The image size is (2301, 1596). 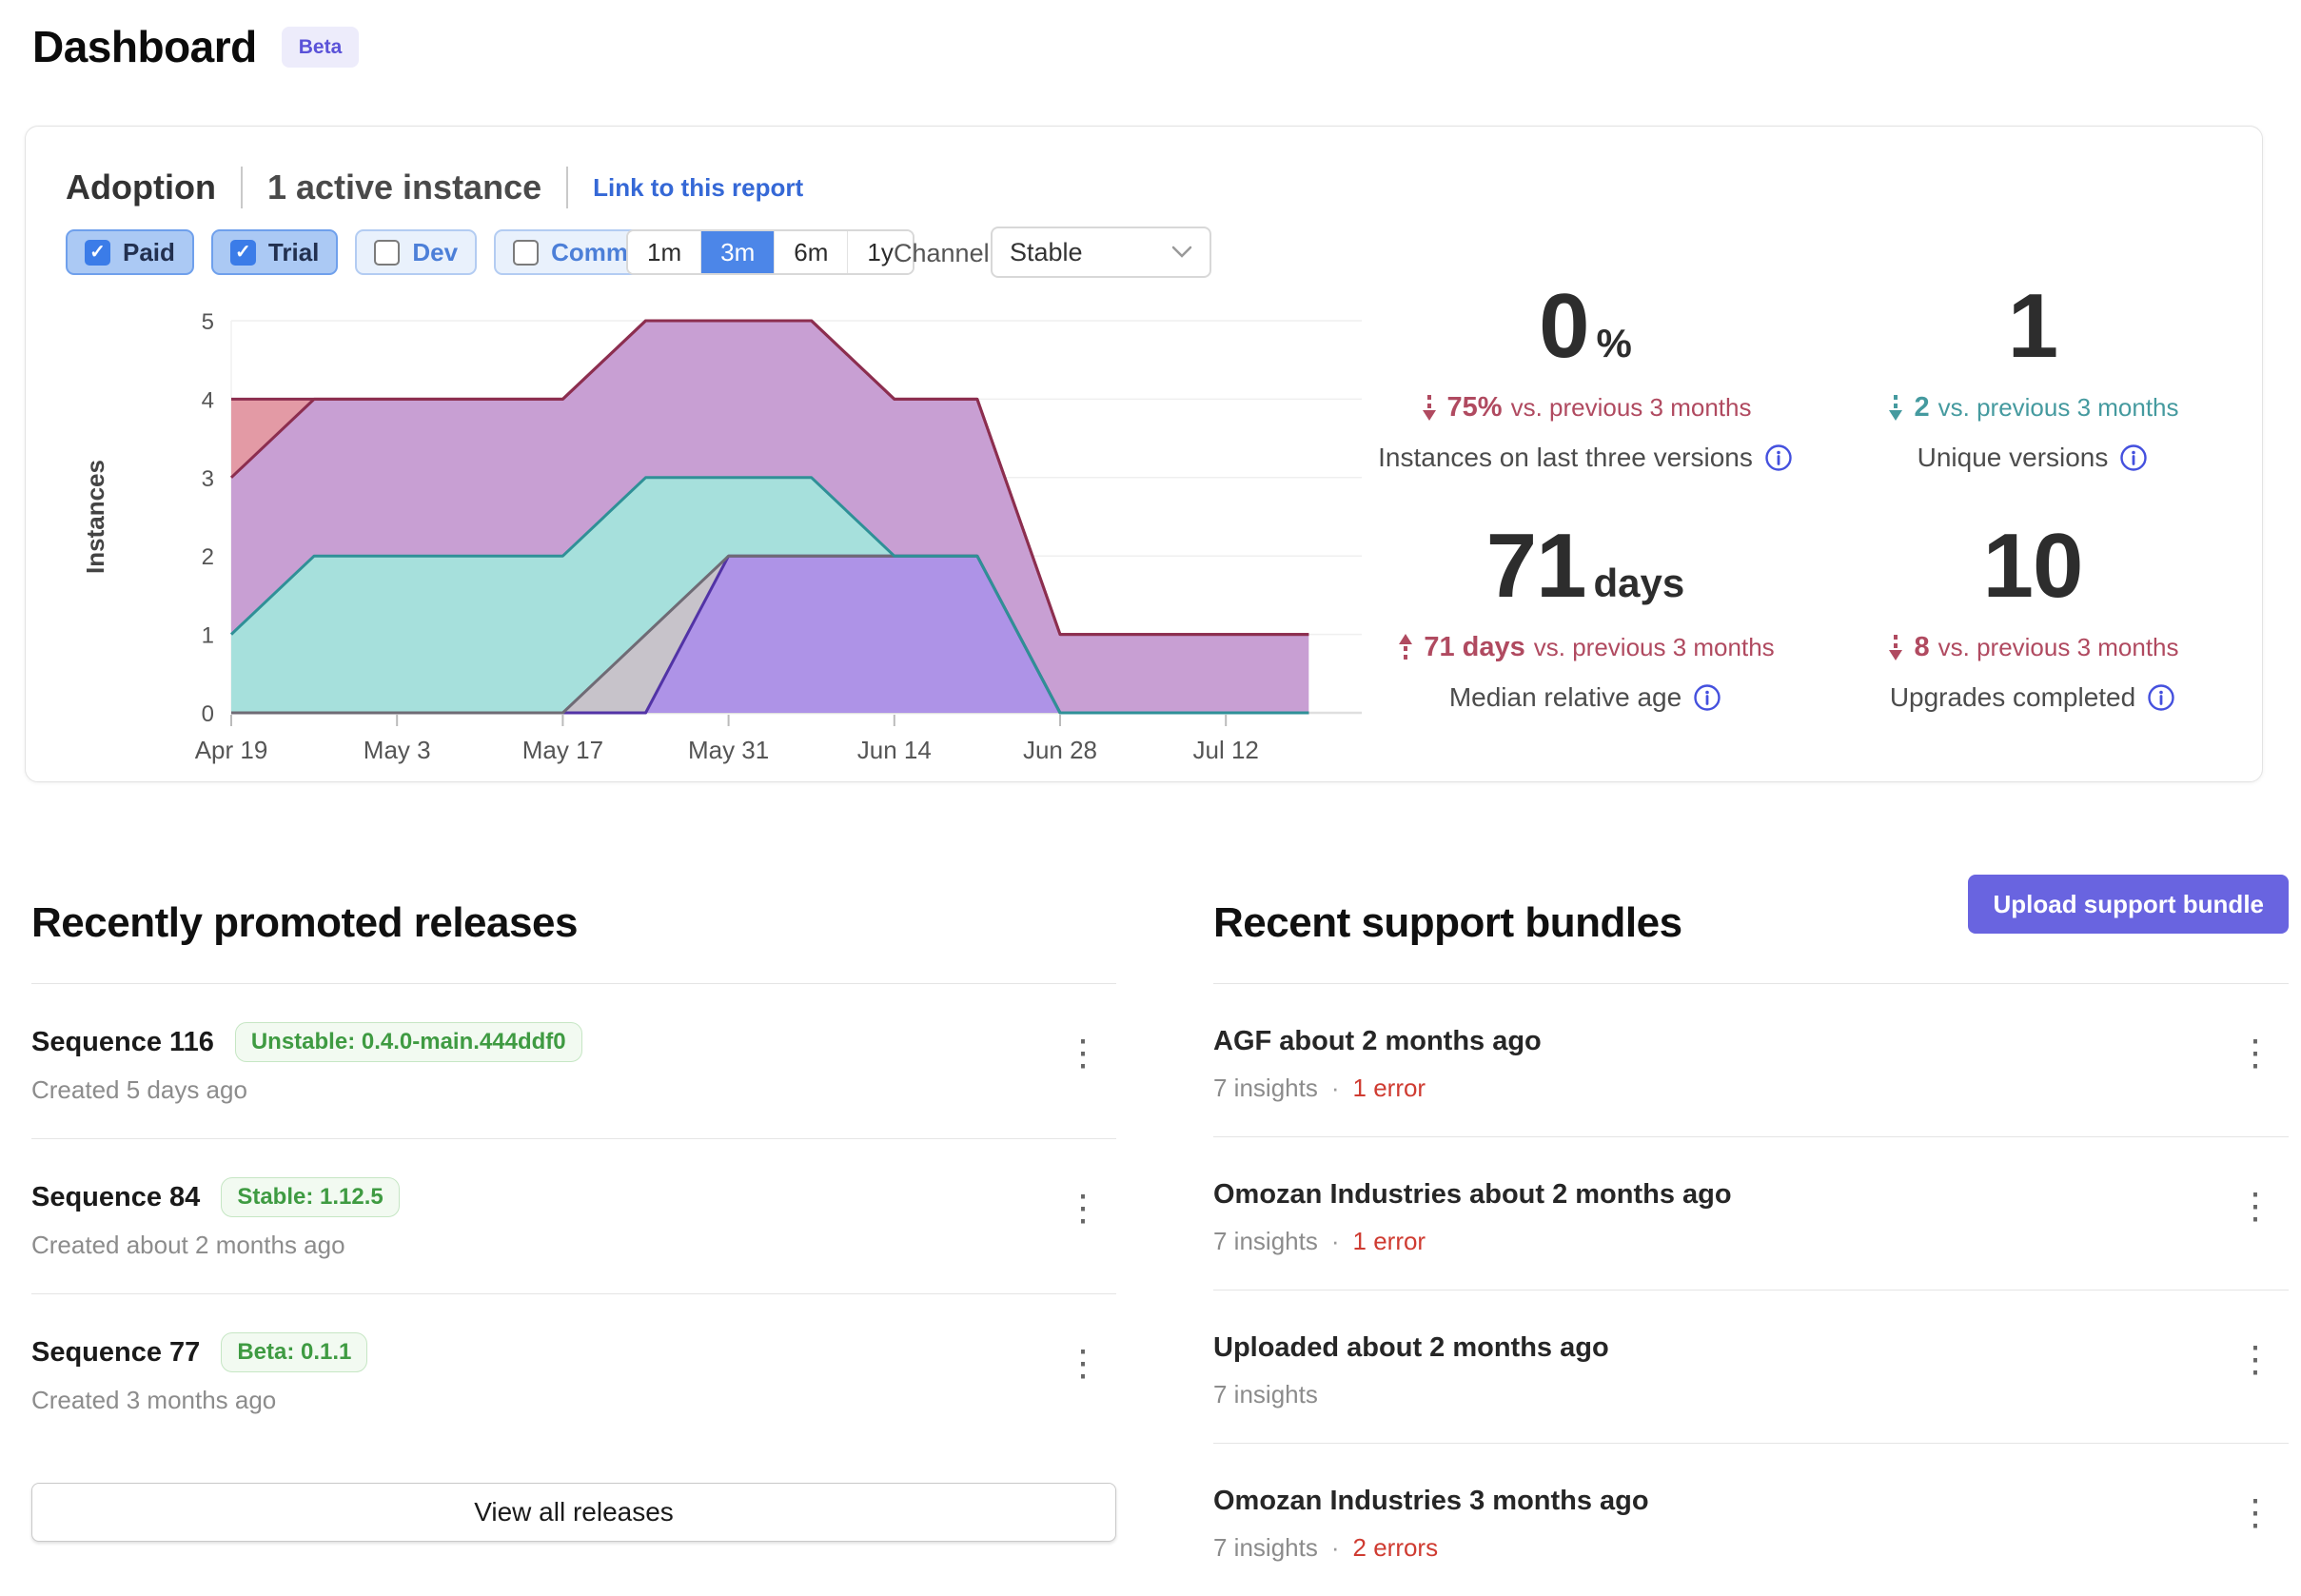 What do you see at coordinates (2128, 904) in the screenshot?
I see `upload-support-bundle-button: Upload support bundle` at bounding box center [2128, 904].